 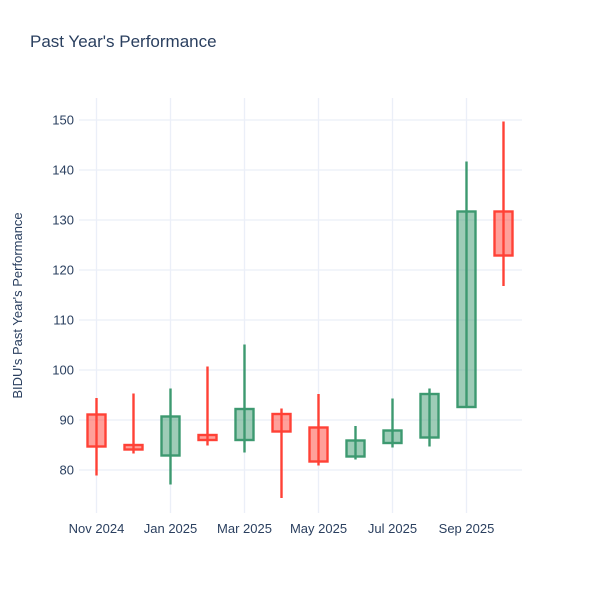 I want to click on candlestick-aug-2025, so click(x=429, y=417).